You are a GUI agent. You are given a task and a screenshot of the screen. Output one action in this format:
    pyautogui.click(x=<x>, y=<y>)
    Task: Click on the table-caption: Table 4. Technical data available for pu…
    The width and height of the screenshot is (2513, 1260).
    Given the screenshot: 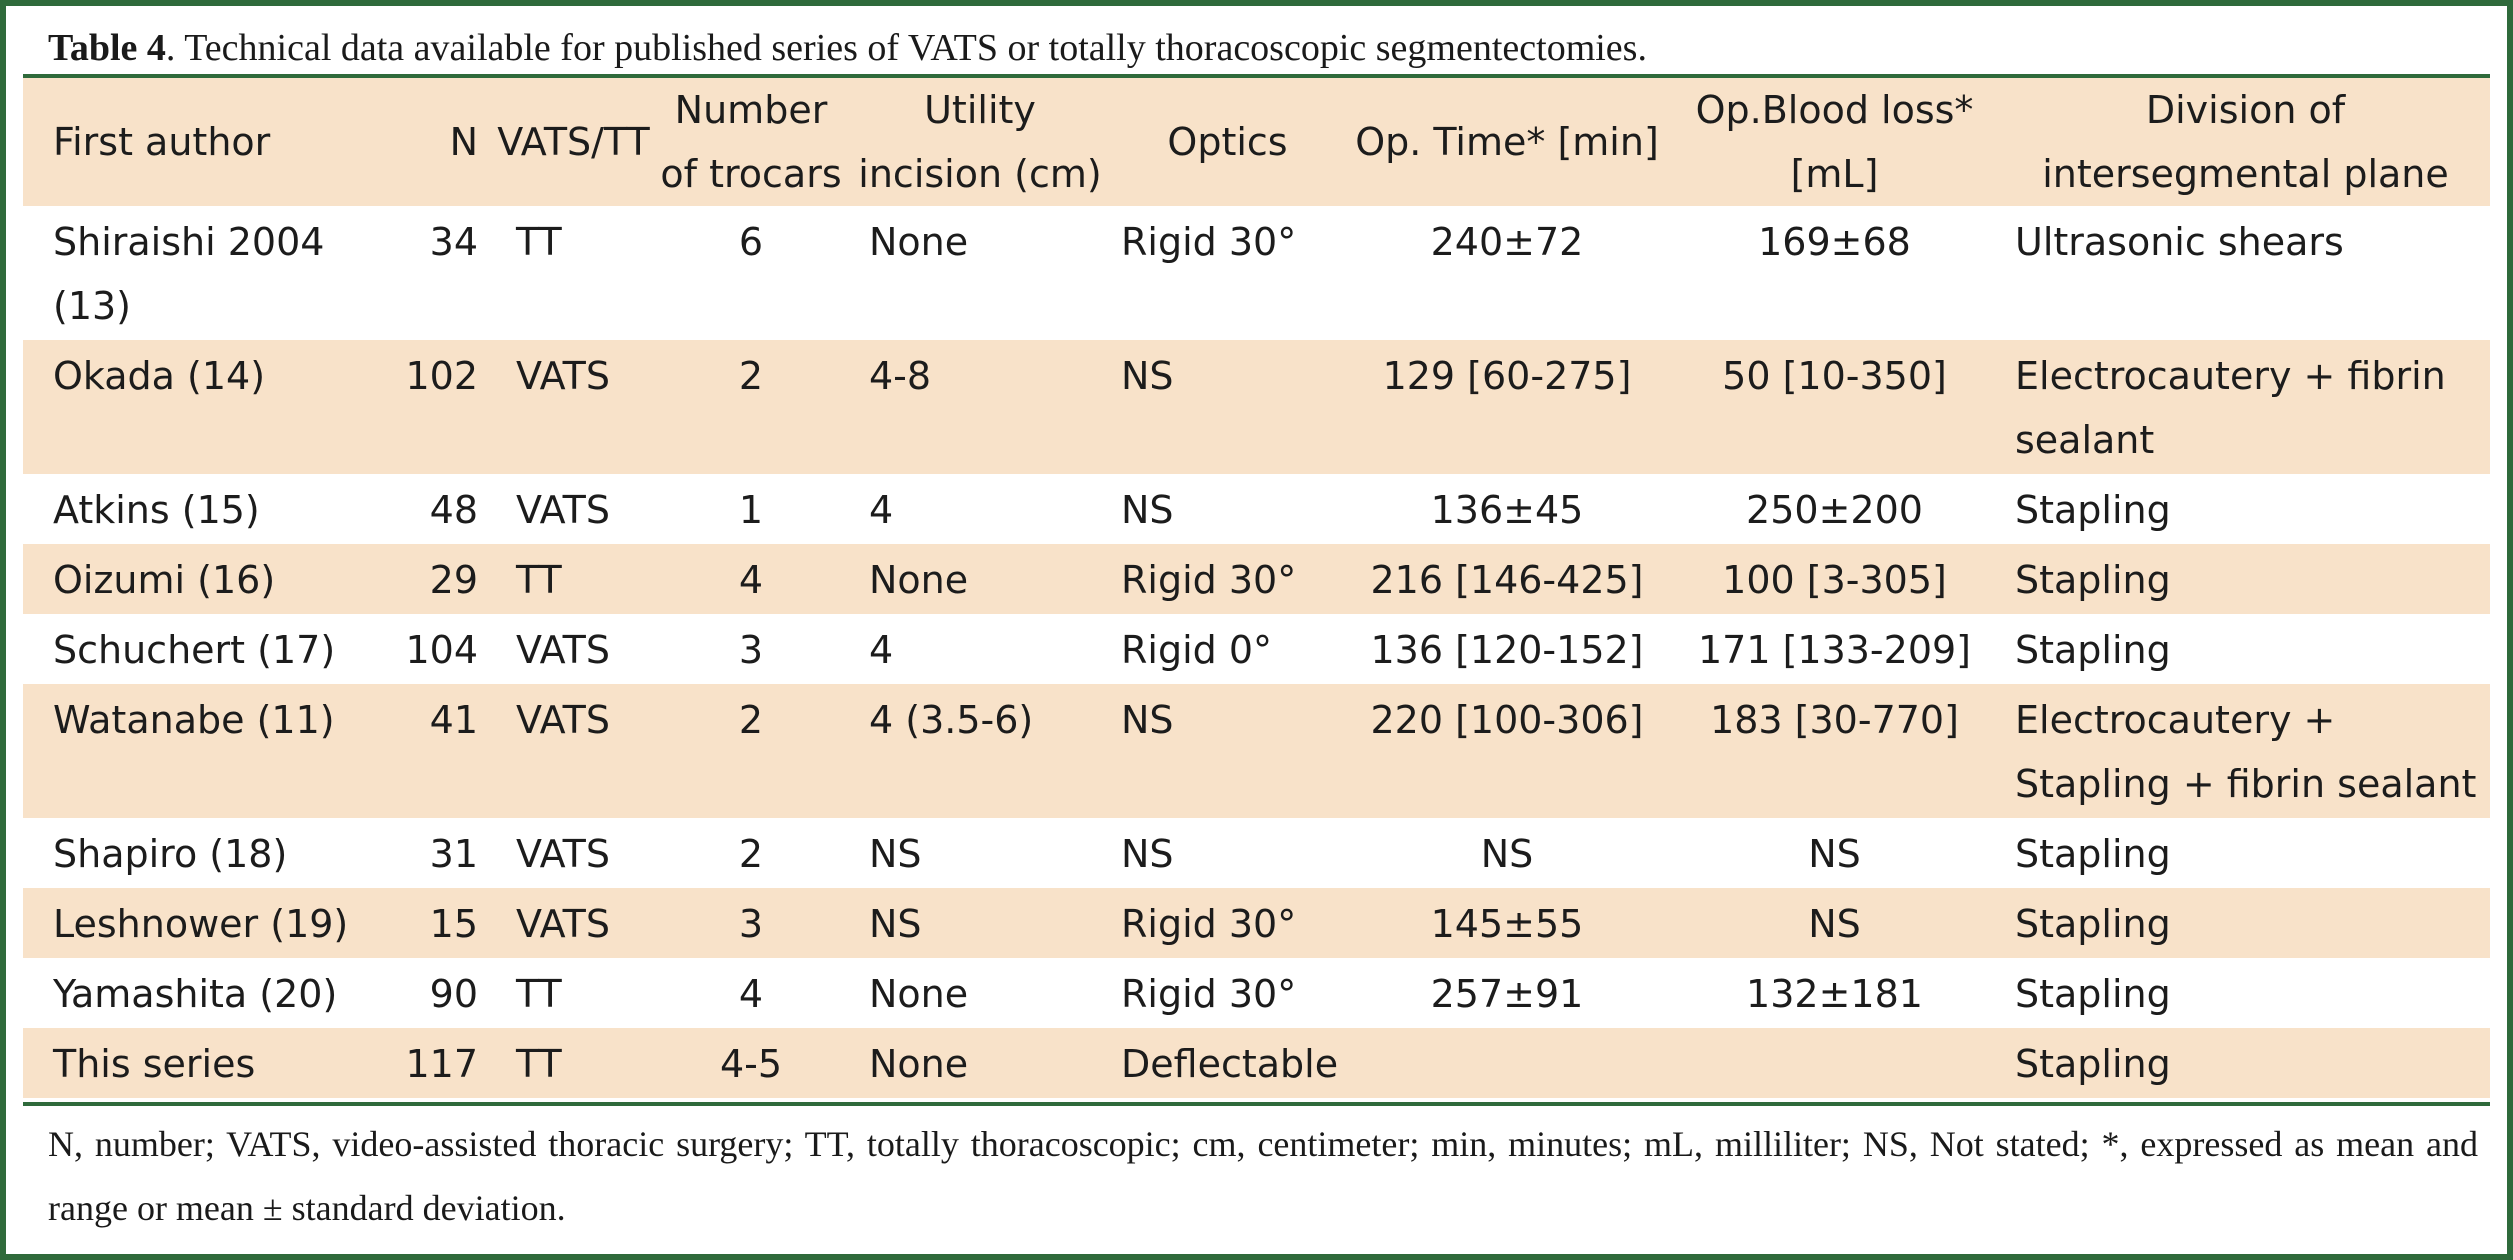 What is the action you would take?
    pyautogui.click(x=847, y=48)
    